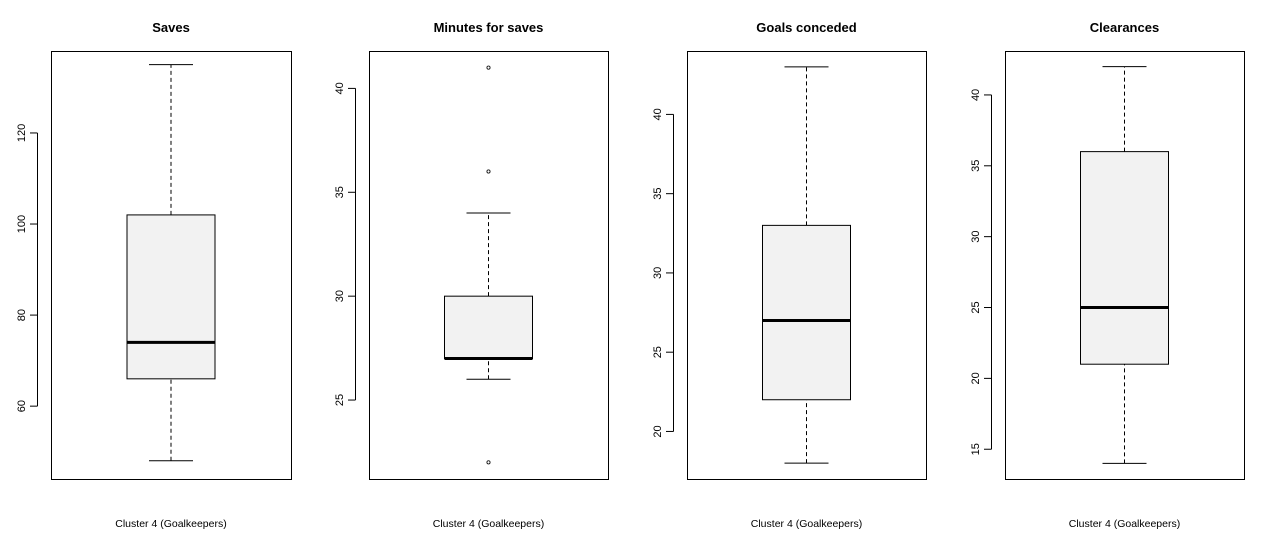 The height and width of the screenshot is (544, 1271). What do you see at coordinates (22, 315) in the screenshot?
I see `y-tick-label: 80` at bounding box center [22, 315].